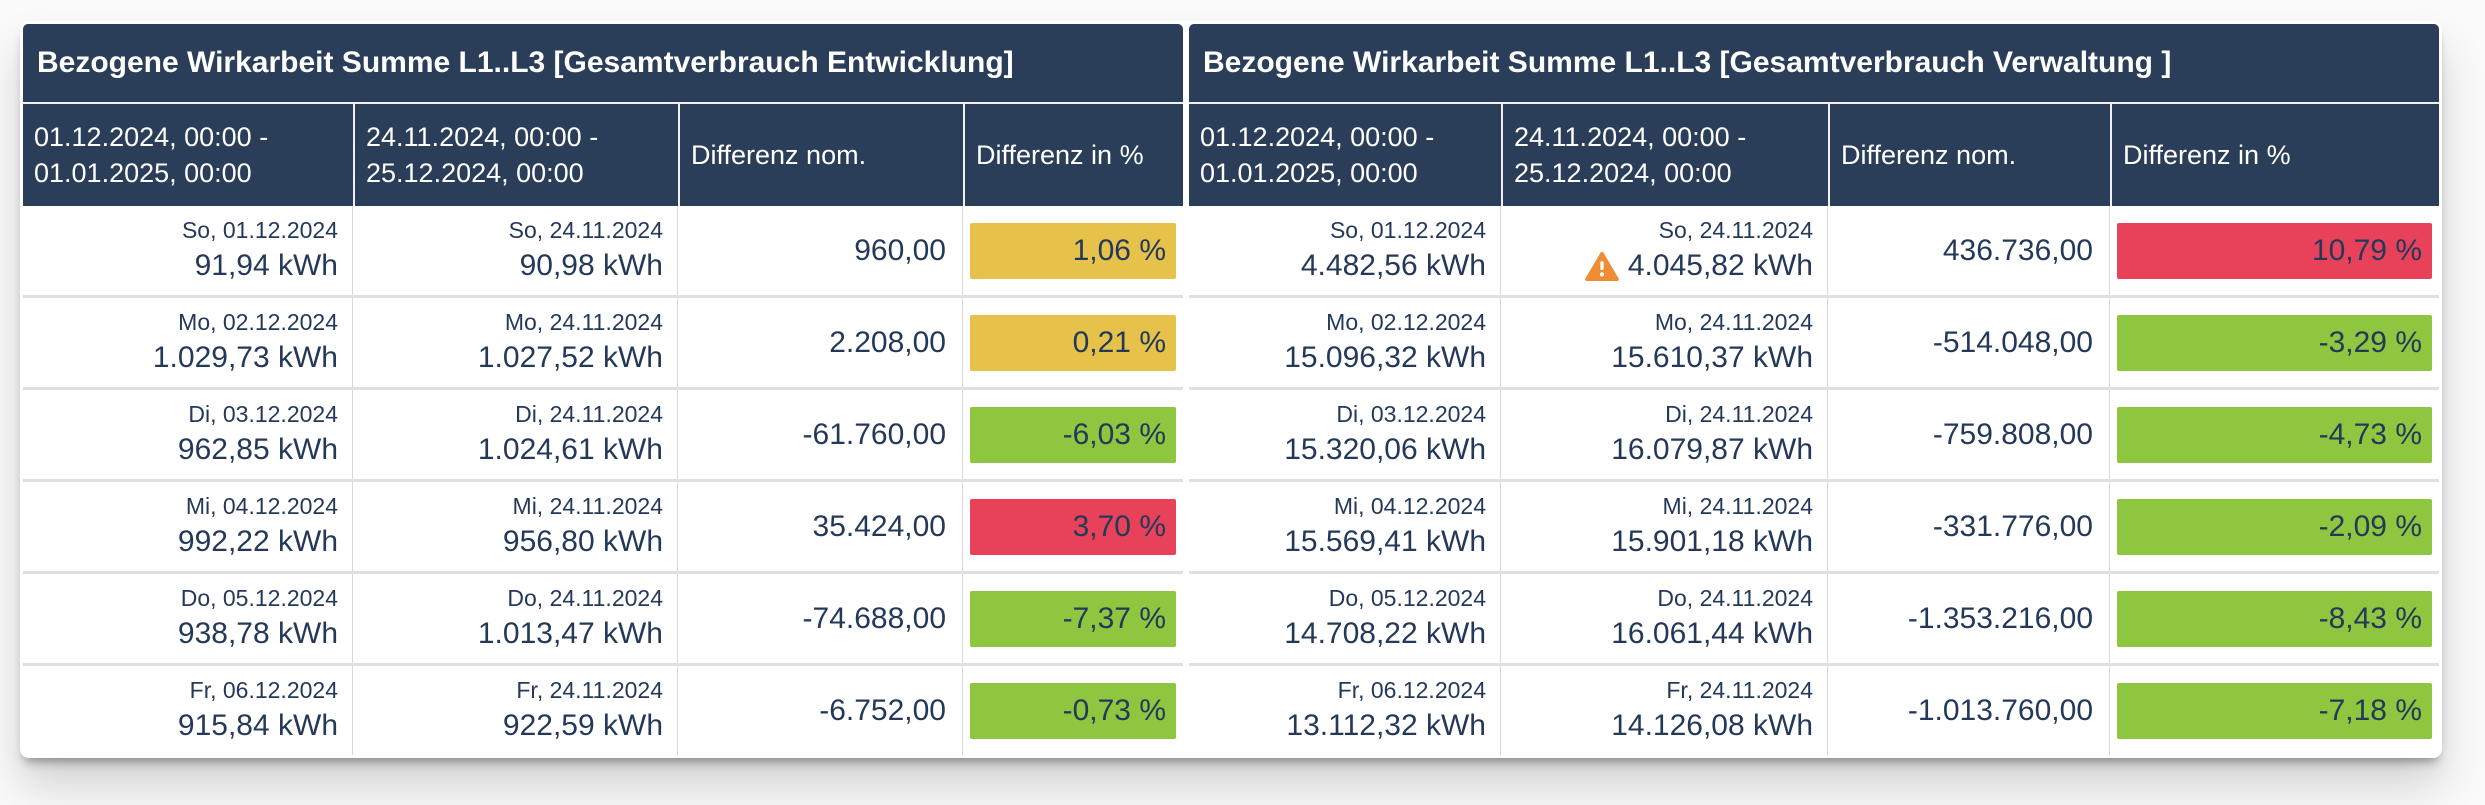 The width and height of the screenshot is (2485, 805). What do you see at coordinates (1969, 526) in the screenshot?
I see `diff-nom-cell: -331.776,00` at bounding box center [1969, 526].